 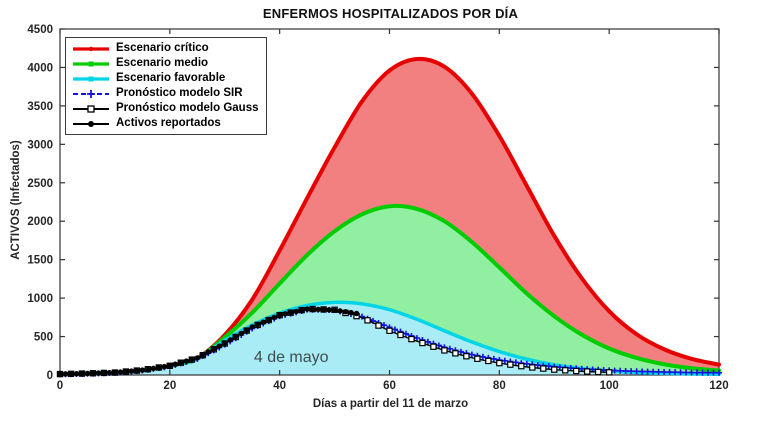 I want to click on x-tick-label: 120, so click(x=718, y=386).